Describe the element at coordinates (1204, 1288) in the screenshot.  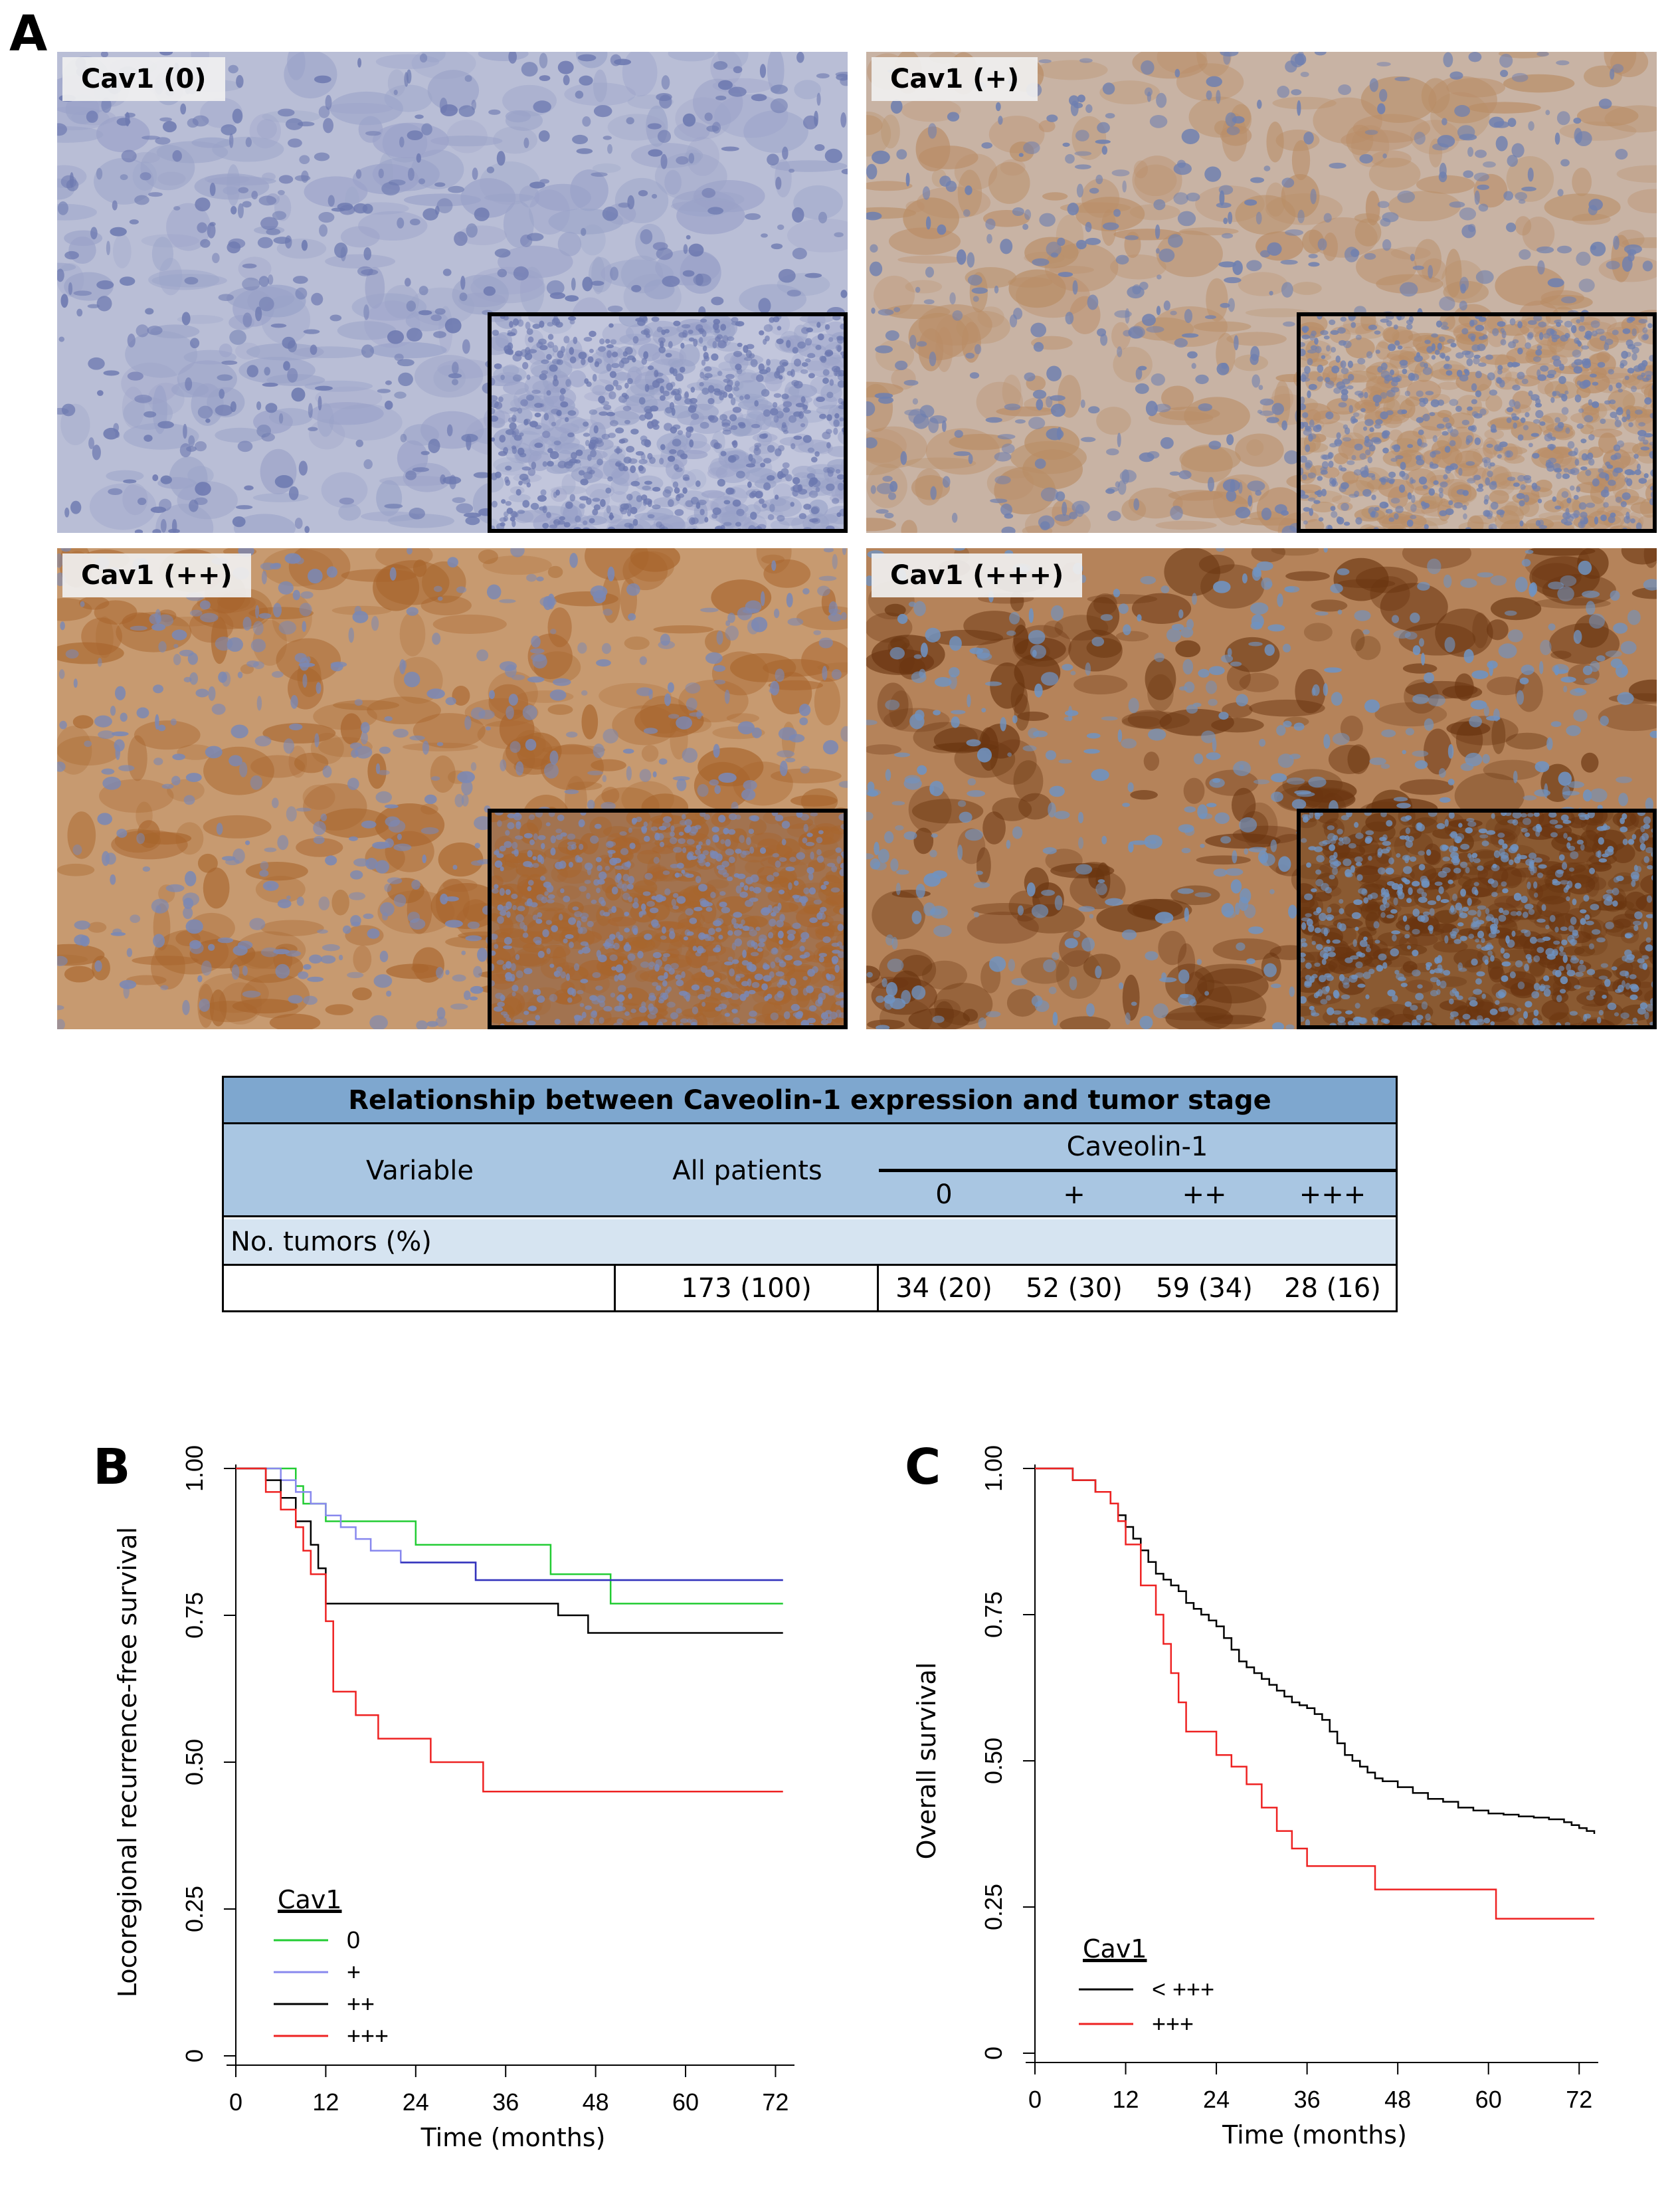
I see `table-cell-value: 59 (34)` at that location.